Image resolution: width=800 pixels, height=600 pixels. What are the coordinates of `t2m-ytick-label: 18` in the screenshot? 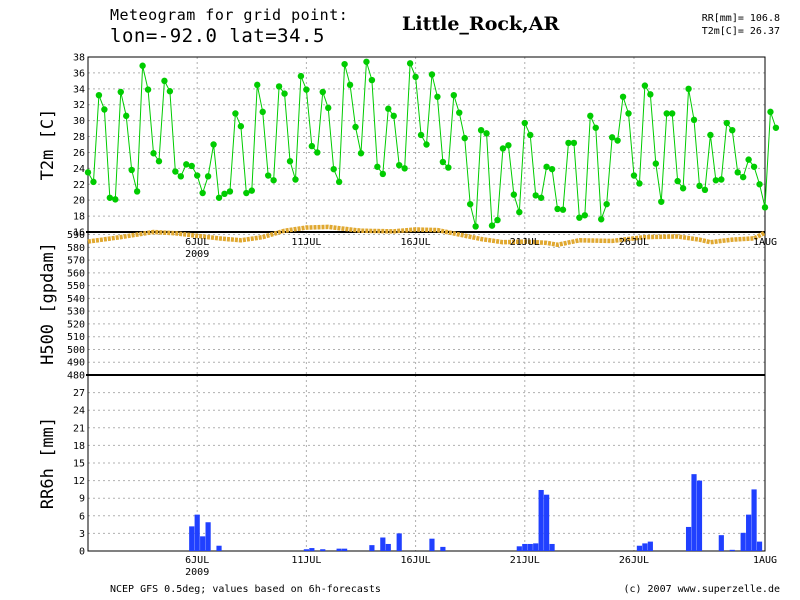 It's located at (79, 217).